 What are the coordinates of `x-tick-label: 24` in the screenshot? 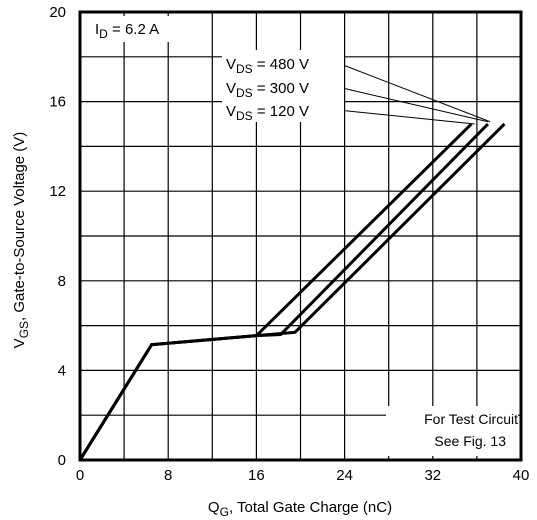 It's located at (344, 475).